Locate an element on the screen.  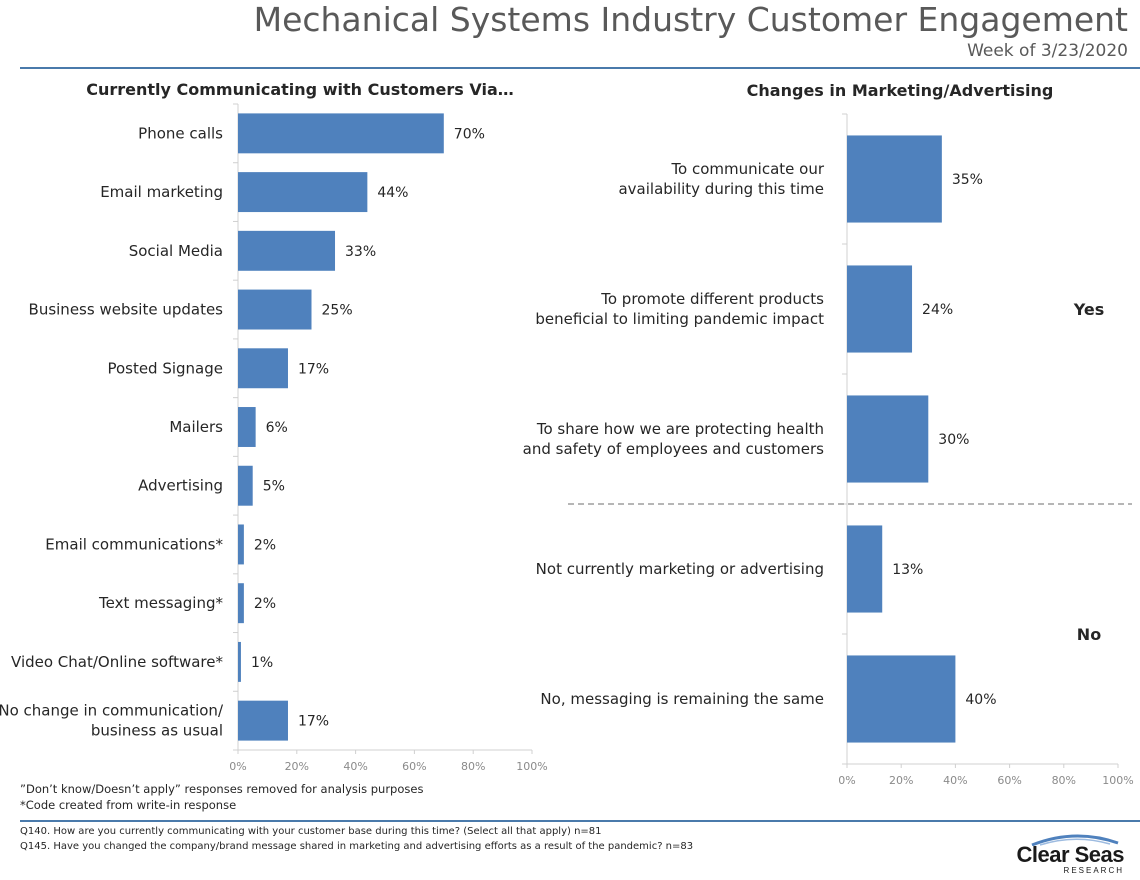
right-value-label: 35% is located at coordinates (967, 180).